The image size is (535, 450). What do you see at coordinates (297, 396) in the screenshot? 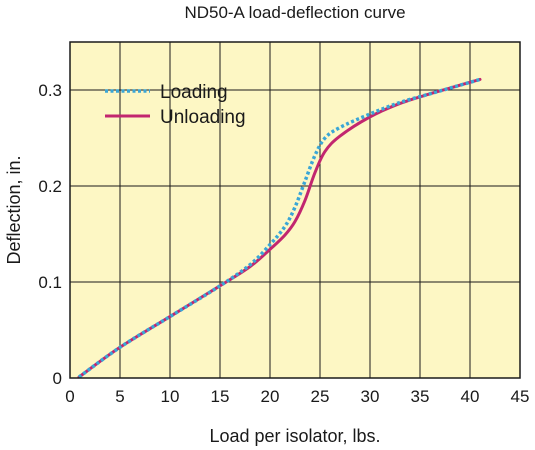
I see `x-axis-ticks: 0 5 10 15 20 25 30 35 40 45` at bounding box center [297, 396].